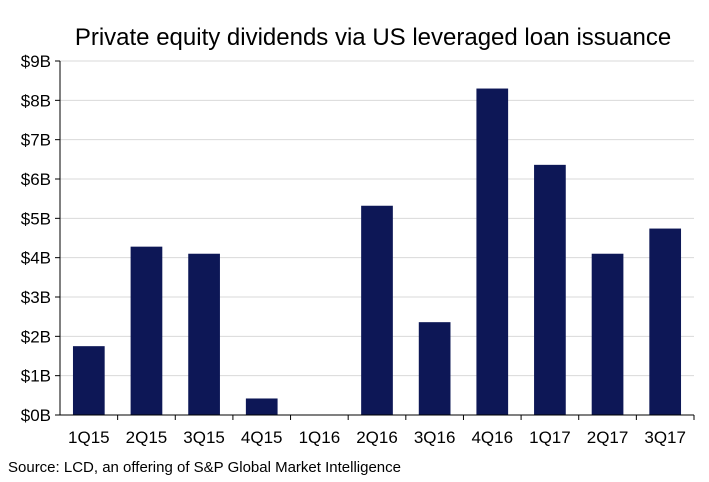  I want to click on y-tick-label: $6B, so click(36, 179).